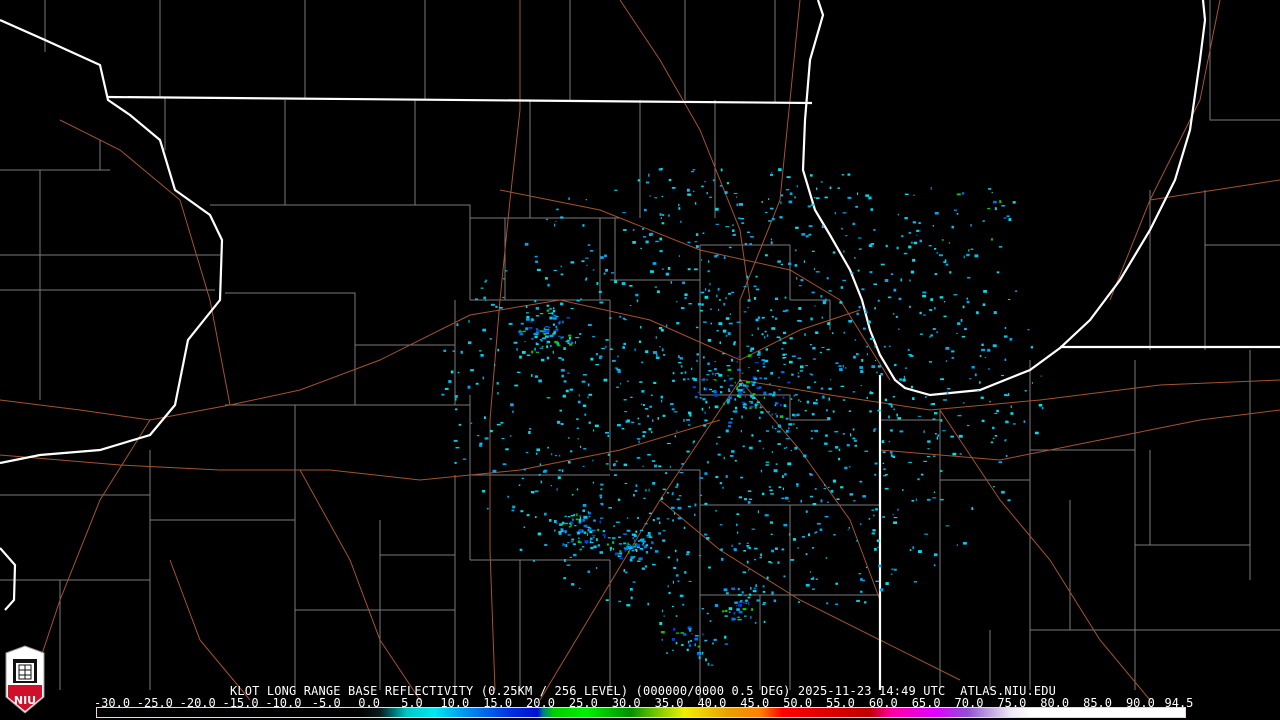 This screenshot has width=1280, height=720. Describe the element at coordinates (840, 703) in the screenshot. I see `colorbar-label: 55.0` at that location.